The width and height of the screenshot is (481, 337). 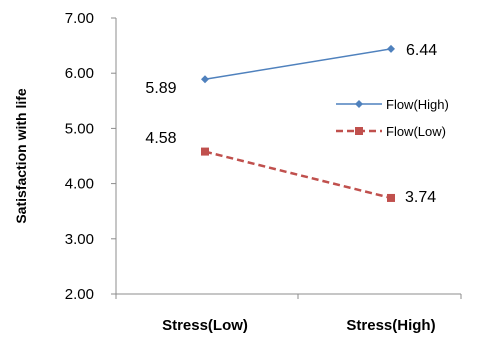 What do you see at coordinates (160, 88) in the screenshot?
I see `data-label: 5.89` at bounding box center [160, 88].